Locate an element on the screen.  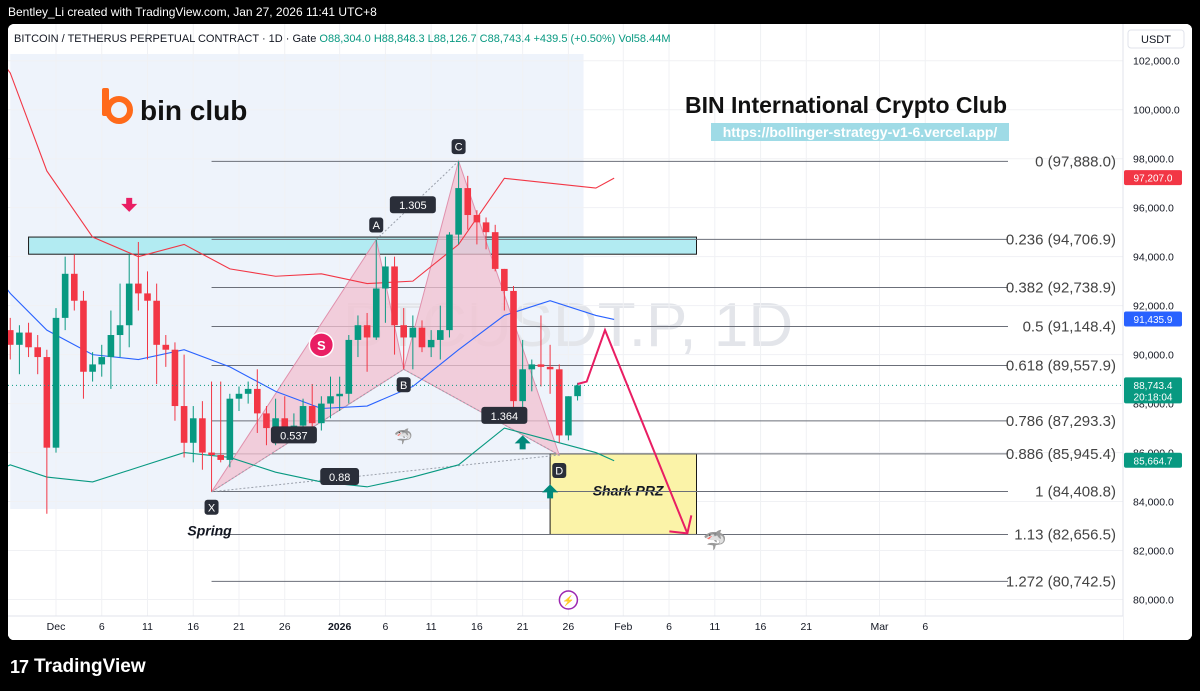
bin-club-logo: bin club is located at coordinates (174, 107).